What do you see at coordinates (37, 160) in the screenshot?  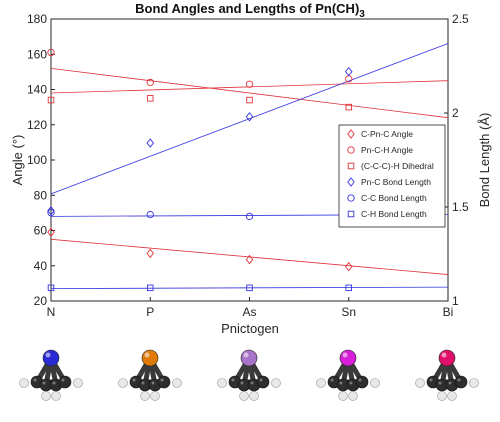 I see `left-tick-label: 100` at bounding box center [37, 160].